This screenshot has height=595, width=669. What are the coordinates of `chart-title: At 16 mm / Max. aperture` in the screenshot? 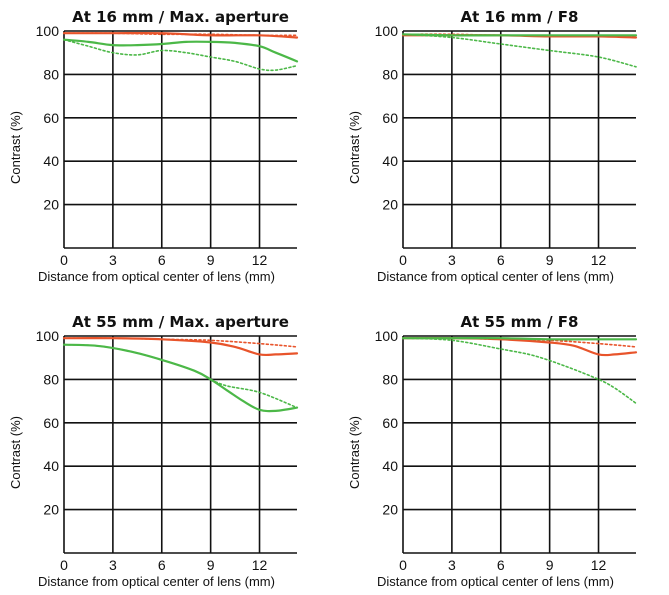 It's located at (180, 17).